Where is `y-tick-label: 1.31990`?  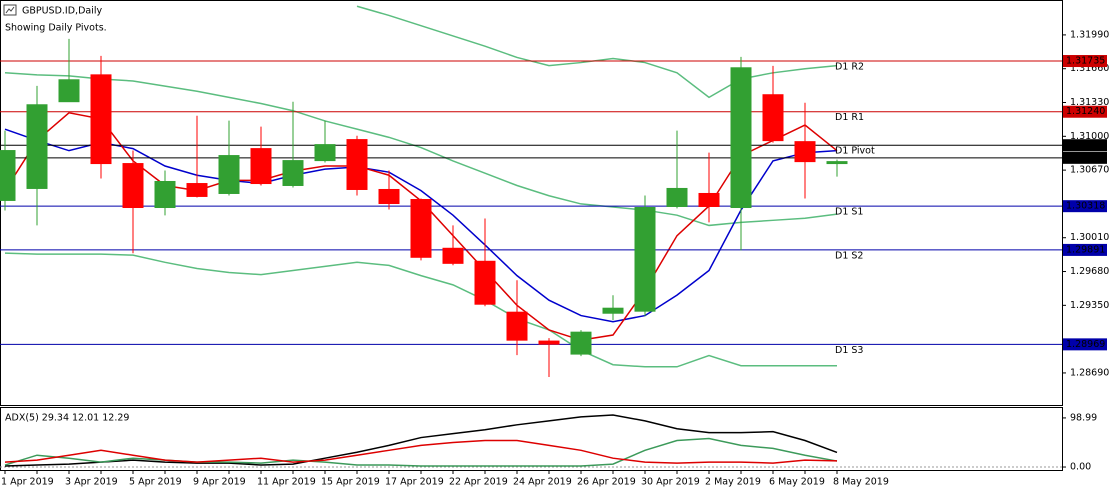 y-tick-label: 1.31990 is located at coordinates (1089, 34).